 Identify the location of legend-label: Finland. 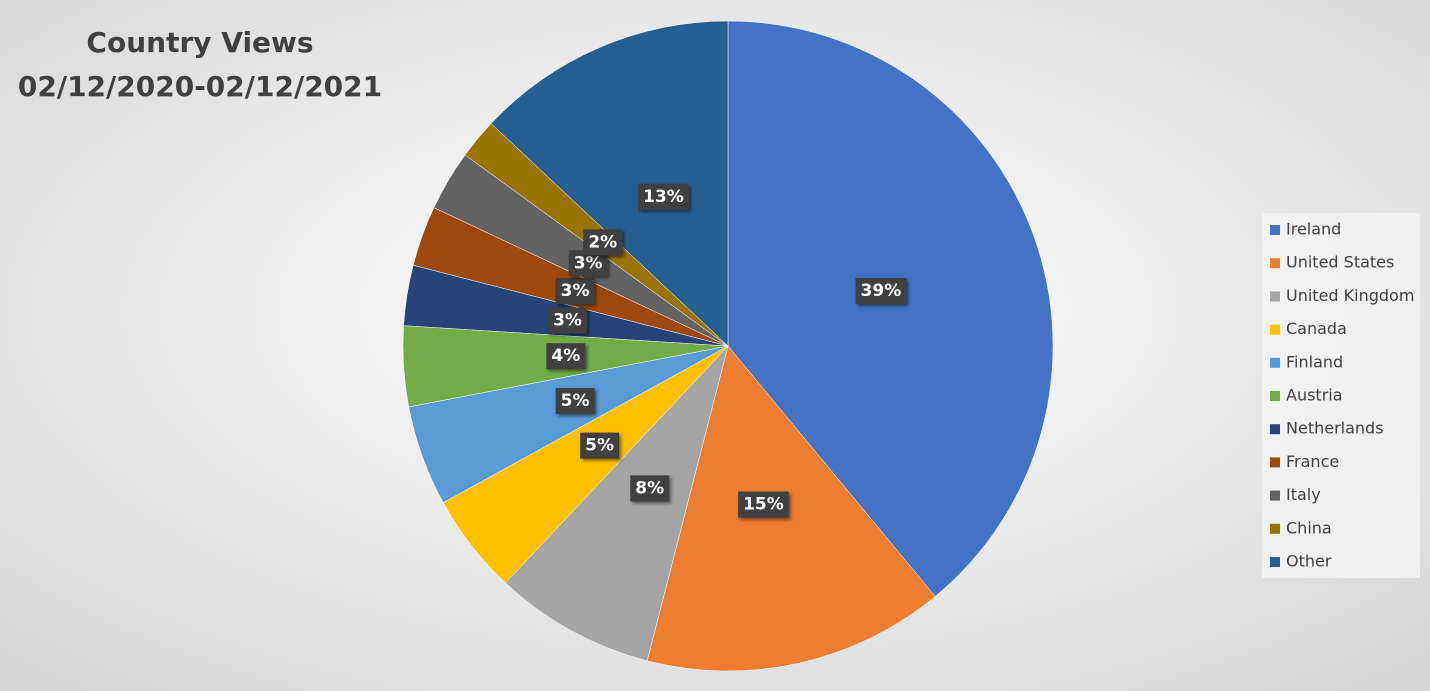
(1314, 361).